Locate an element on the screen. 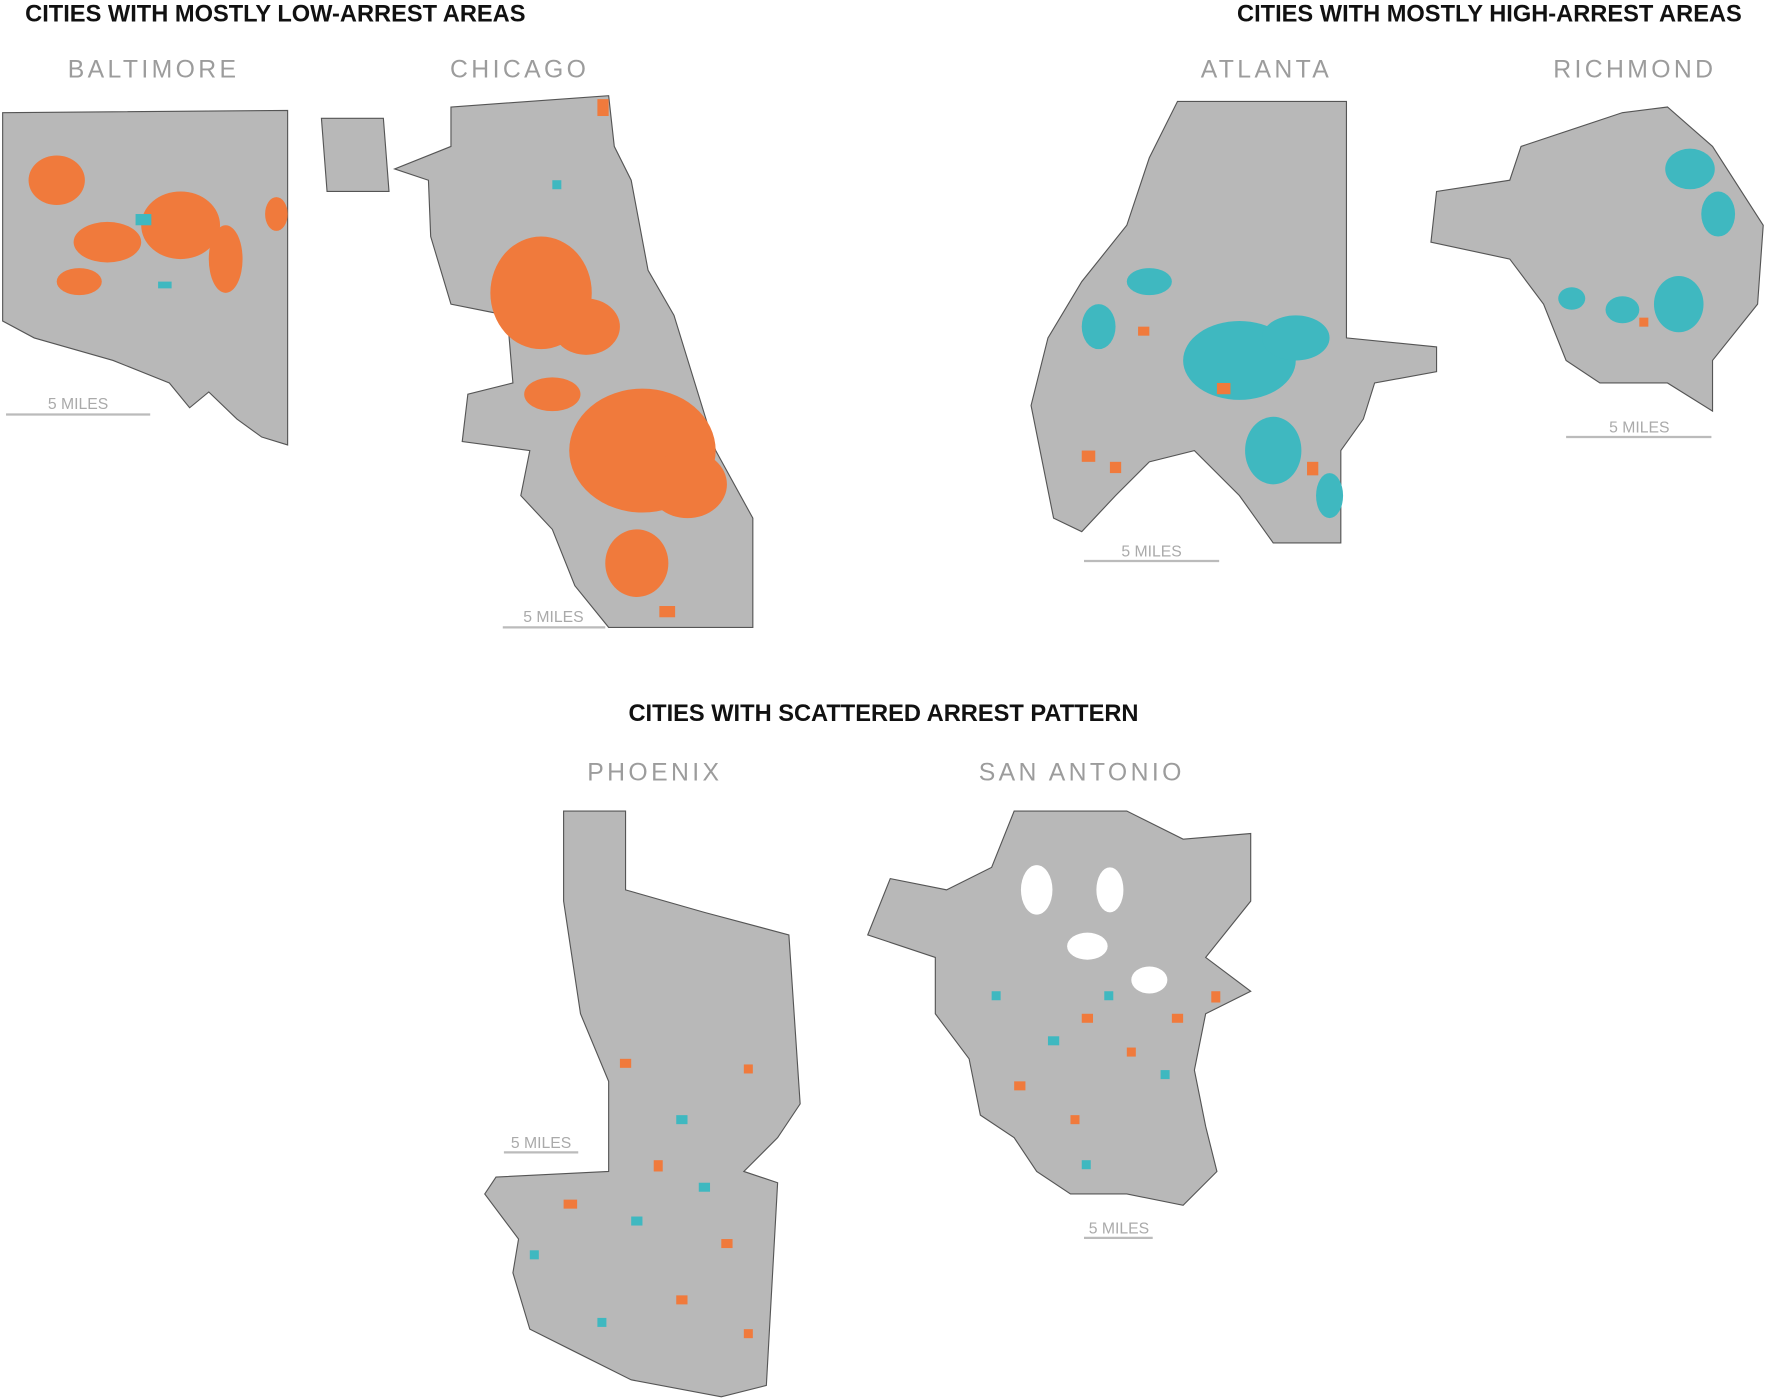 The height and width of the screenshot is (1399, 1767). group-title: CITIES WITH MOSTLY LOW-ARREST AREAS is located at coordinates (275, 14).